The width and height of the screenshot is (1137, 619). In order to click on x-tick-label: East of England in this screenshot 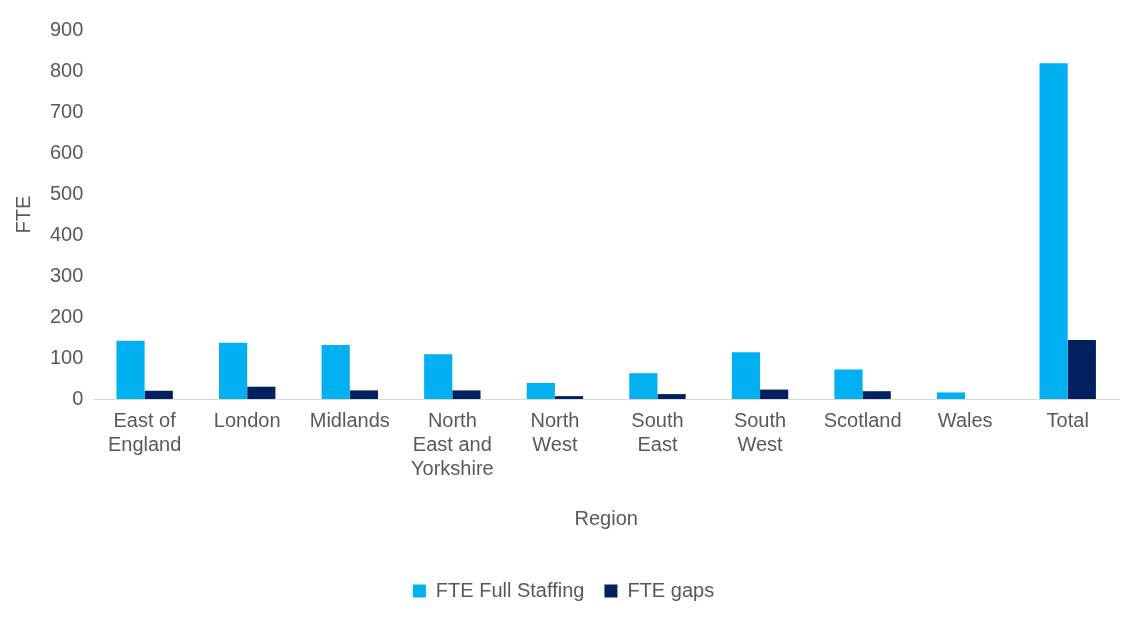, I will do `click(144, 431)`.